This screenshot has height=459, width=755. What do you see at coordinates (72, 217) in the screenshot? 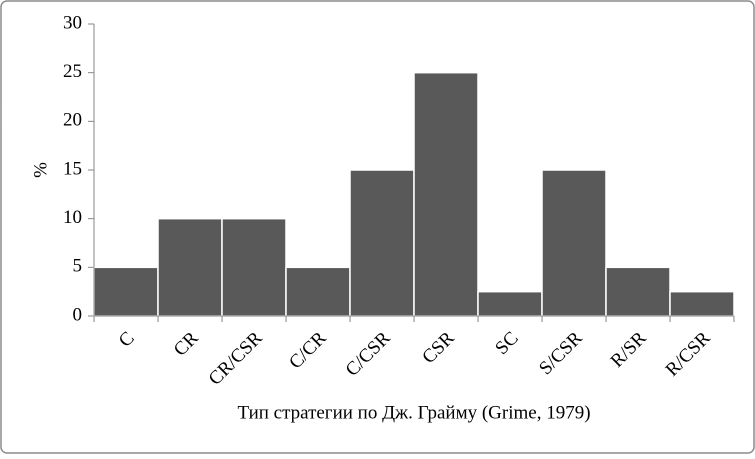
I see `y-tick-label: 10` at bounding box center [72, 217].